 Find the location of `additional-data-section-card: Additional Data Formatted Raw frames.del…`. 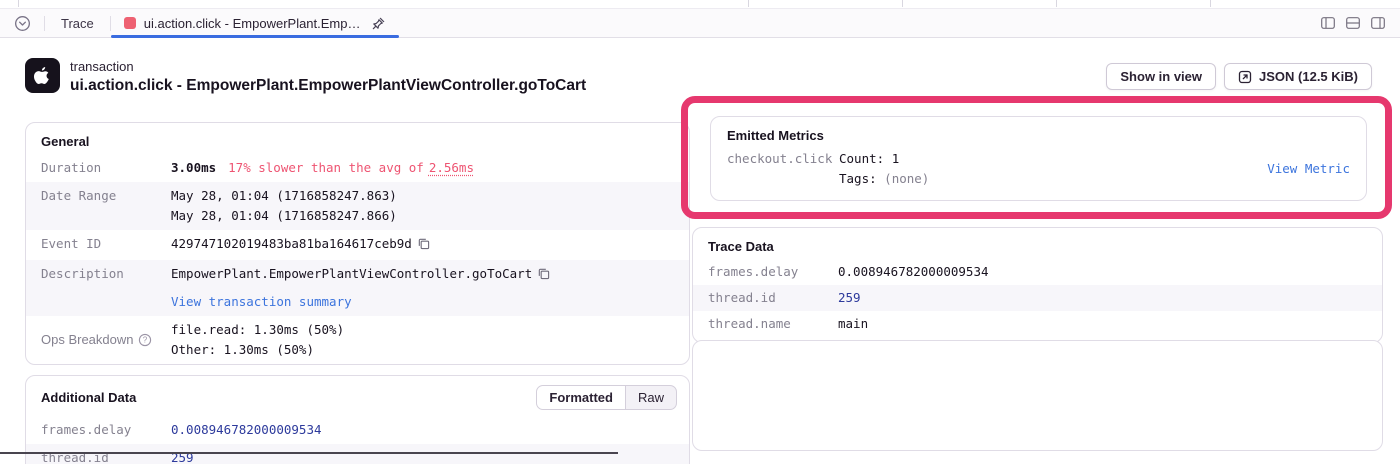

additional-data-section-card: Additional Data Formatted Raw frames.del… is located at coordinates (357, 419).